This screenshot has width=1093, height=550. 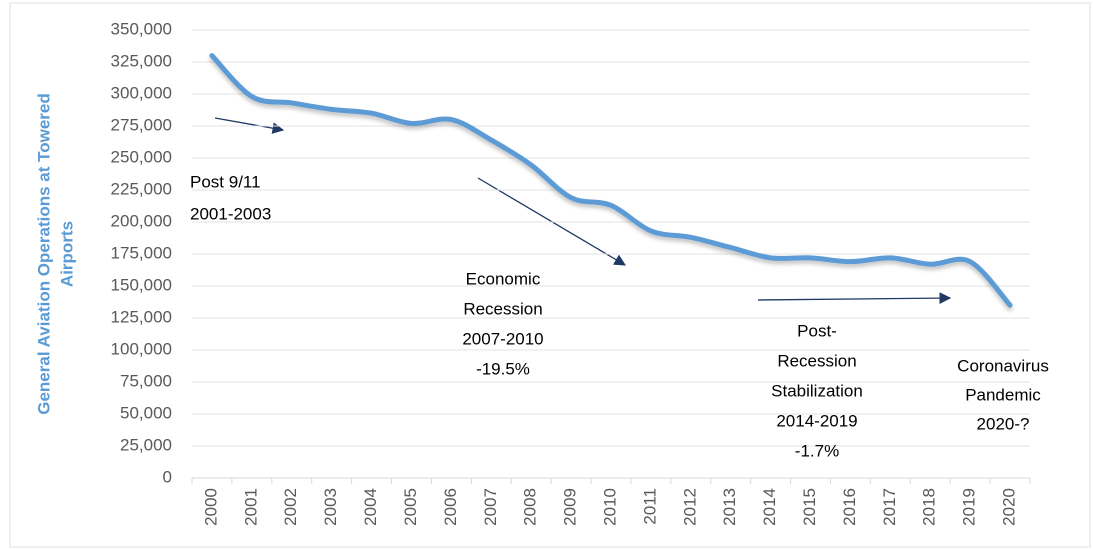 I want to click on x-tick-label: 2005, so click(x=410, y=507).